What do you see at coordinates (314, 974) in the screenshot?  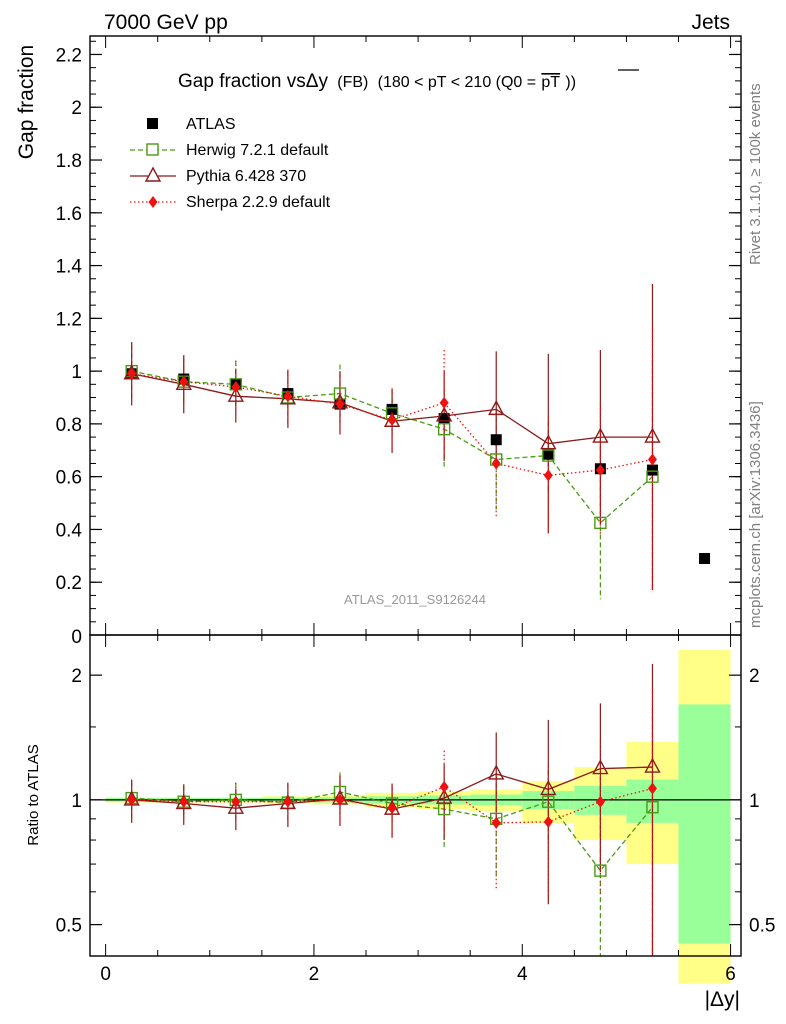 I see `x-tick-label: 2` at bounding box center [314, 974].